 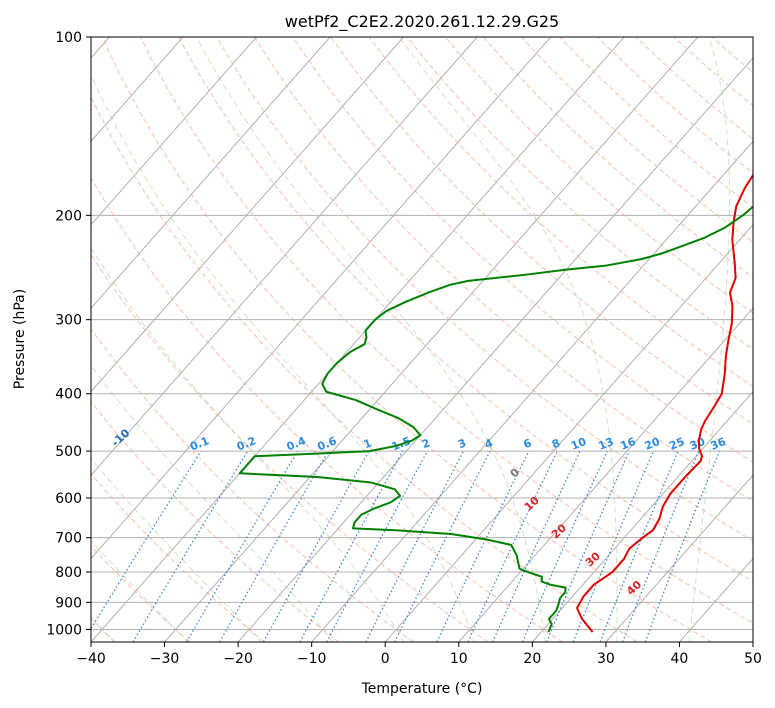 I want to click on moist-adiabat-label: 30, so click(x=593, y=559).